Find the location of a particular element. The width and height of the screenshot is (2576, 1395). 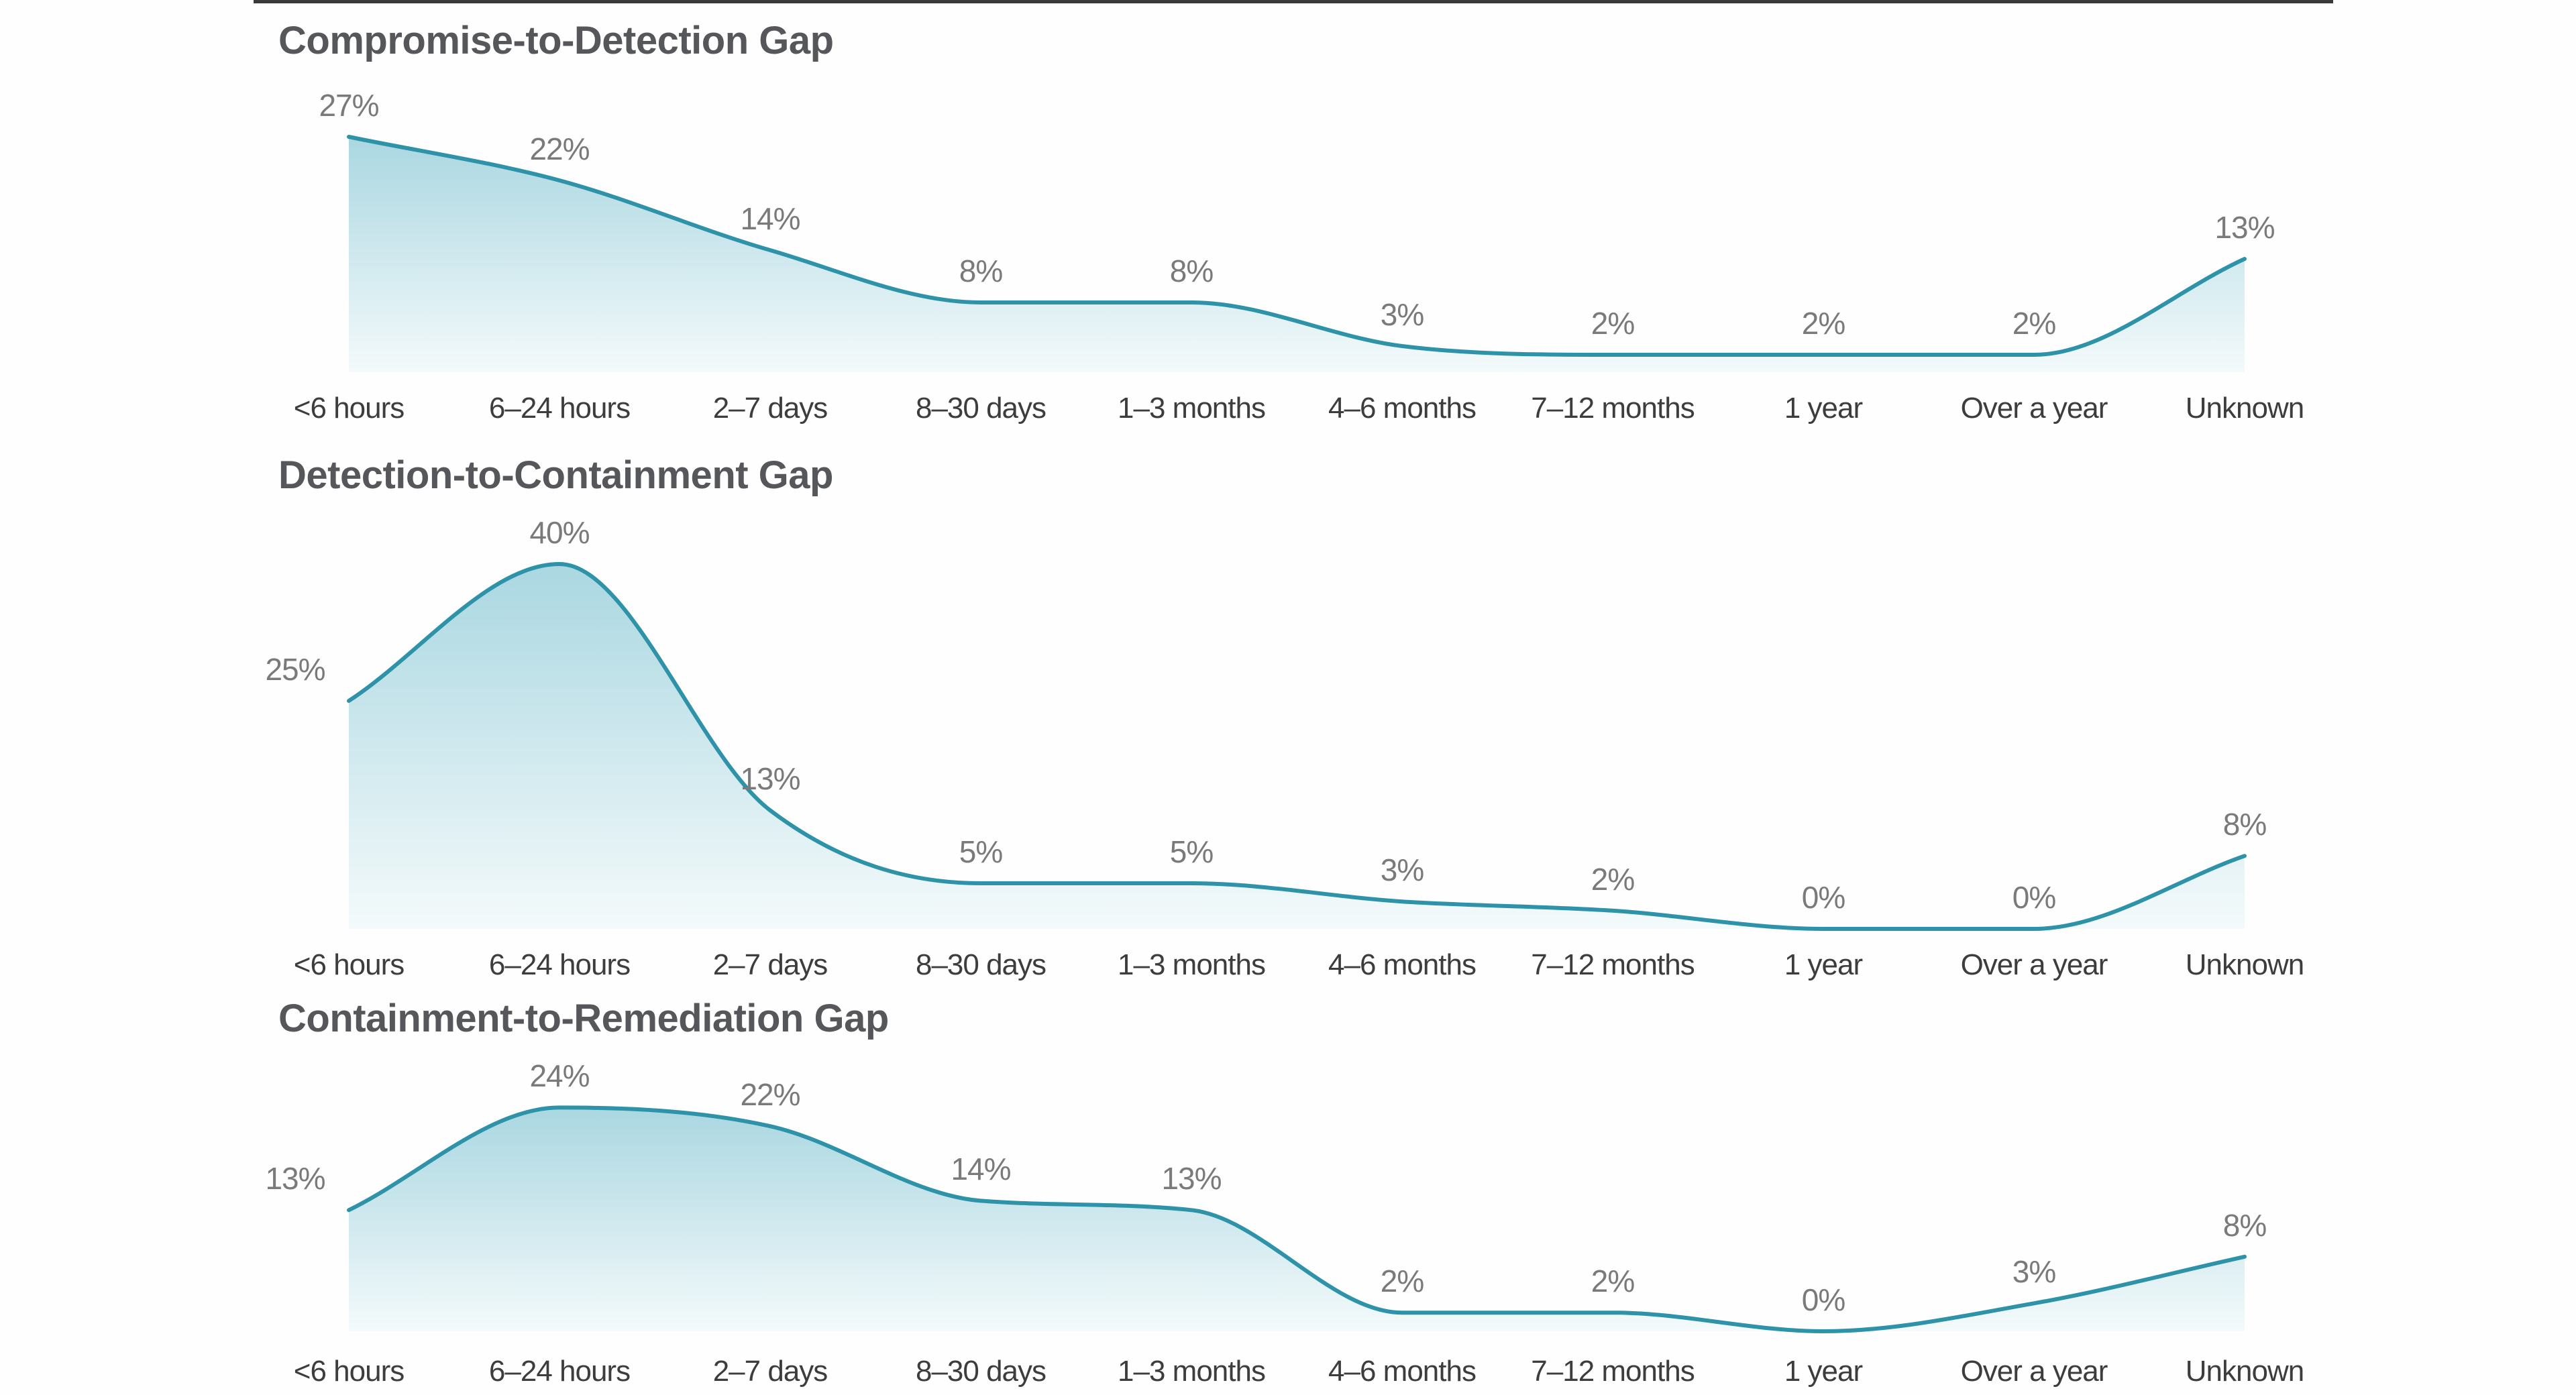

chart-0-value-label-2: 14% is located at coordinates (770, 218).